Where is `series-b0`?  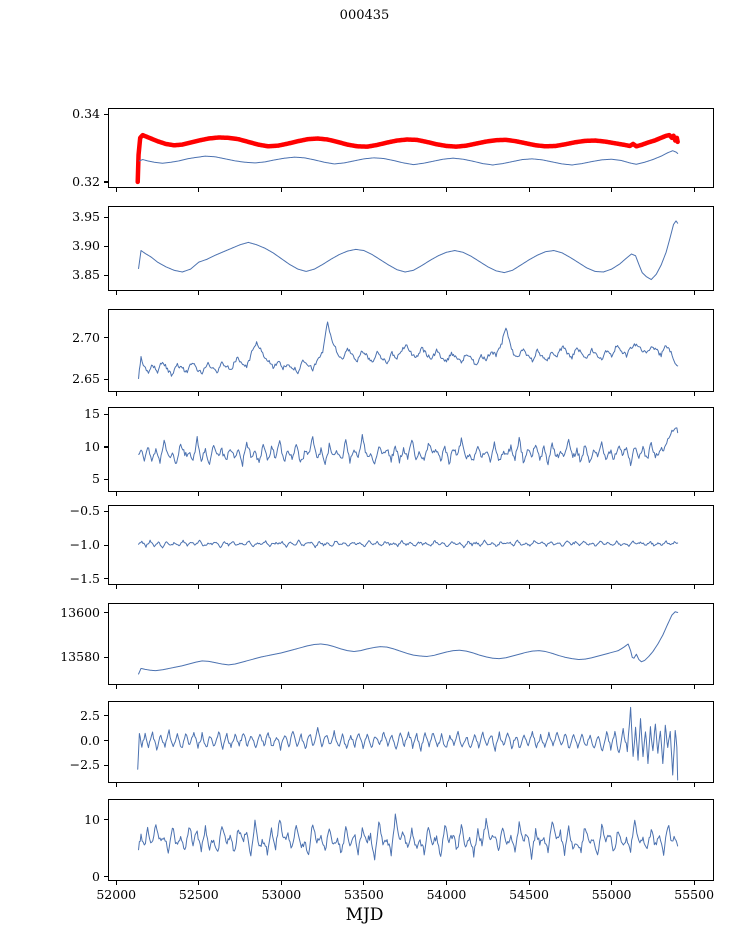
series-b0 is located at coordinates (408, 643).